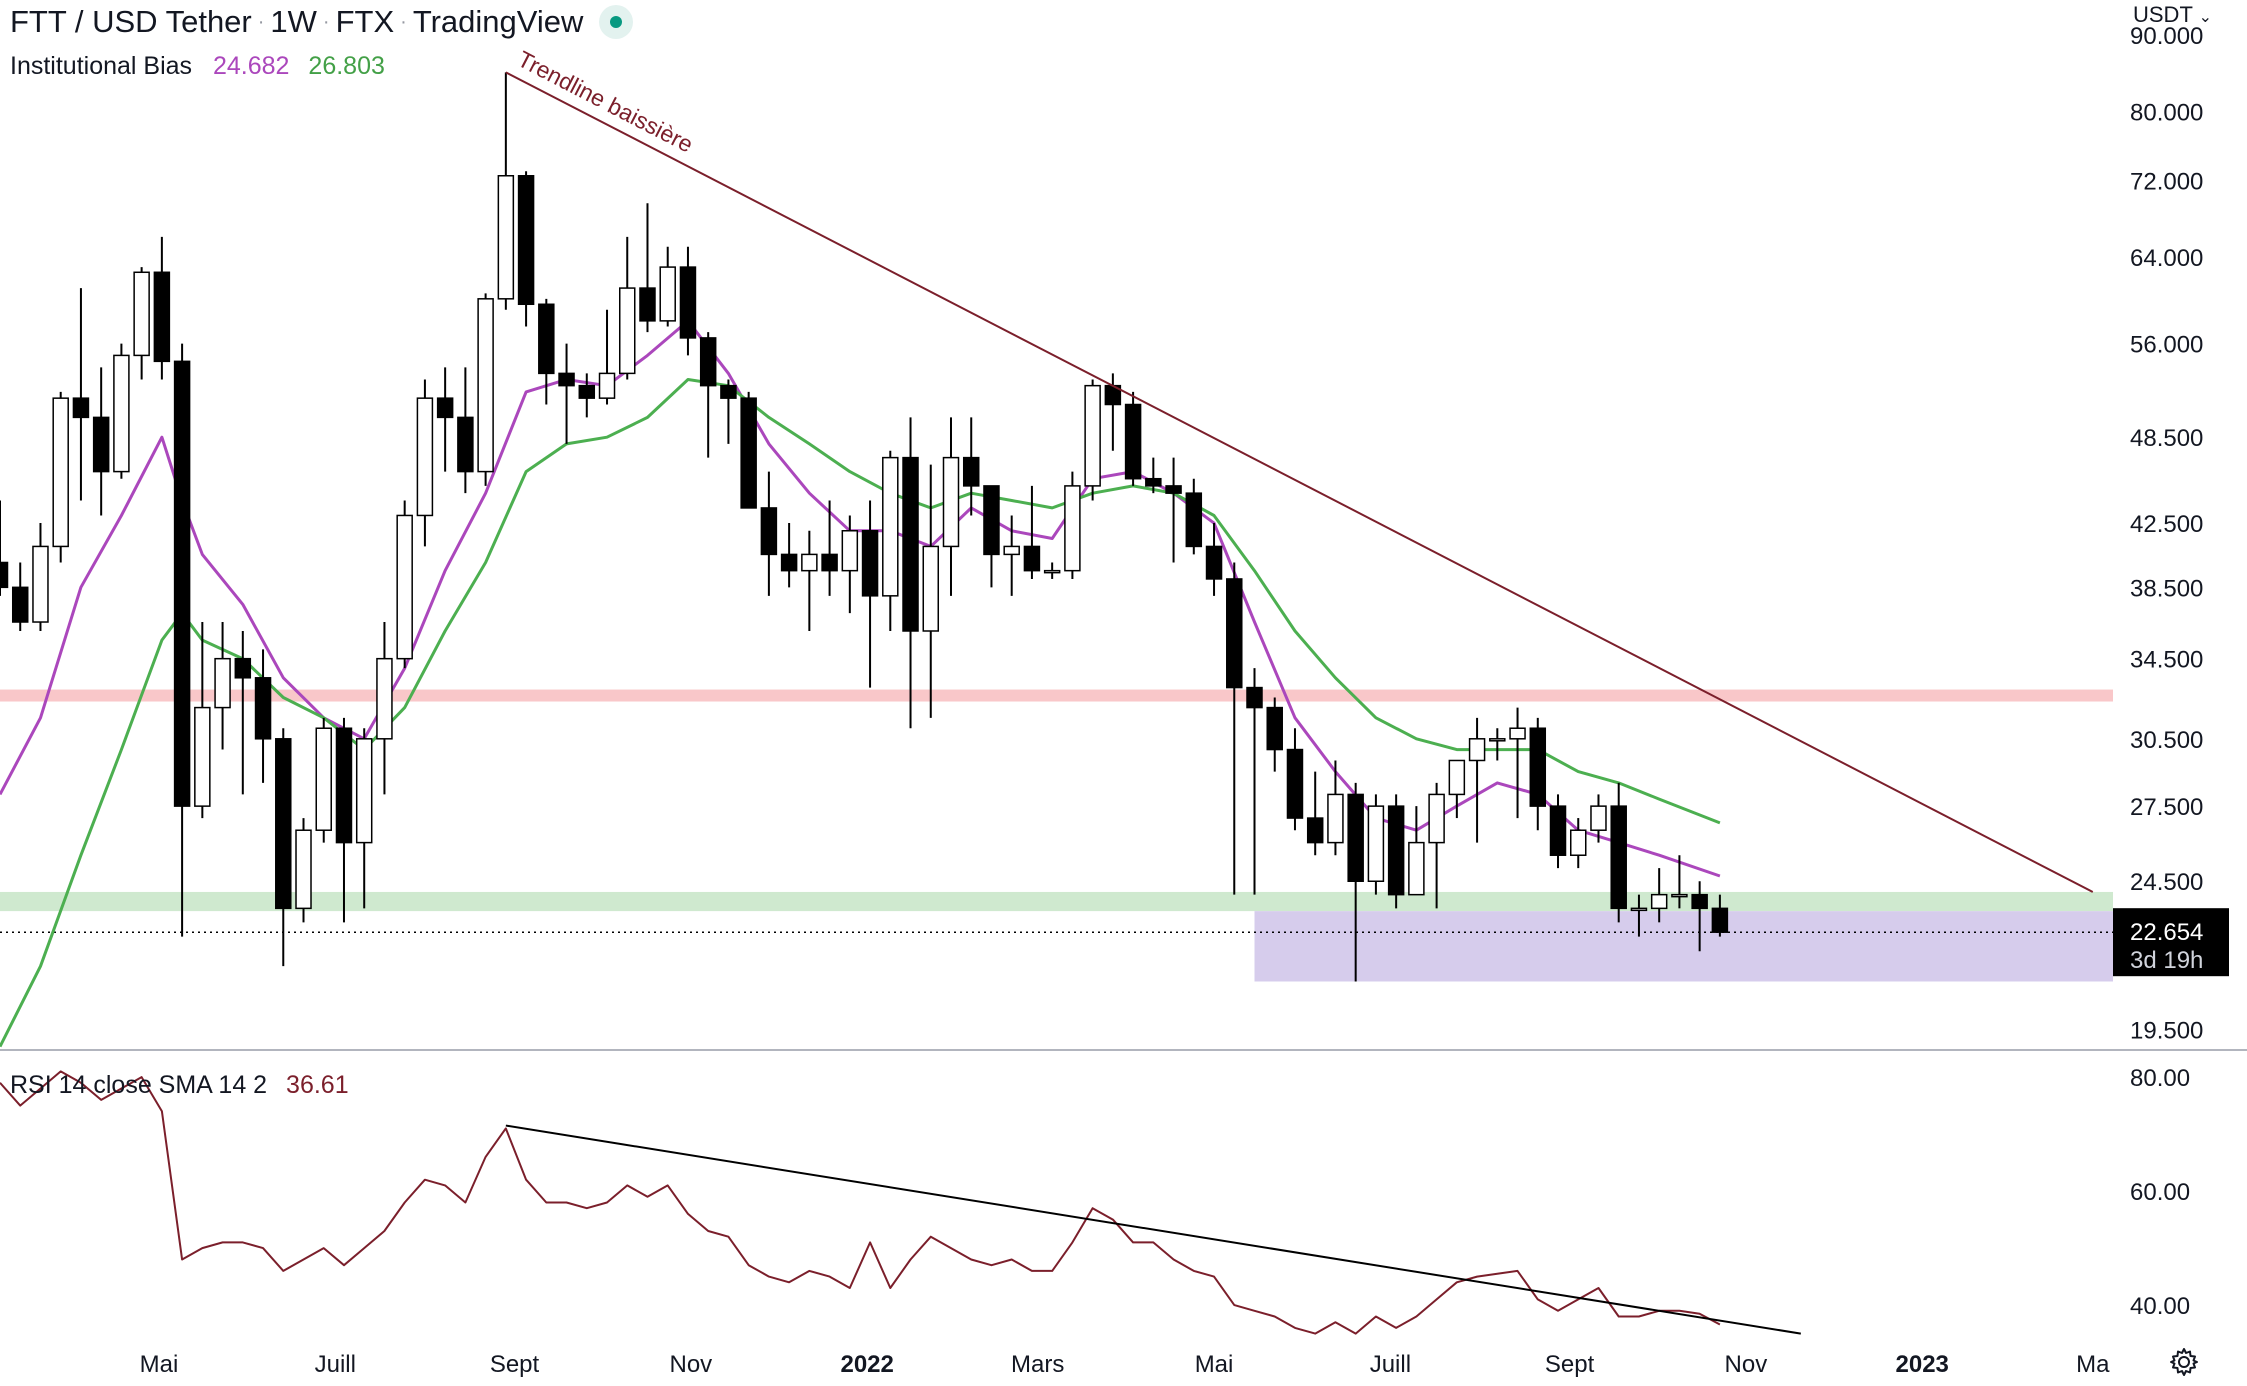 This screenshot has height=1386, width=2247. What do you see at coordinates (131, 21) in the screenshot?
I see `symbol-name: FTT / USD Tether` at bounding box center [131, 21].